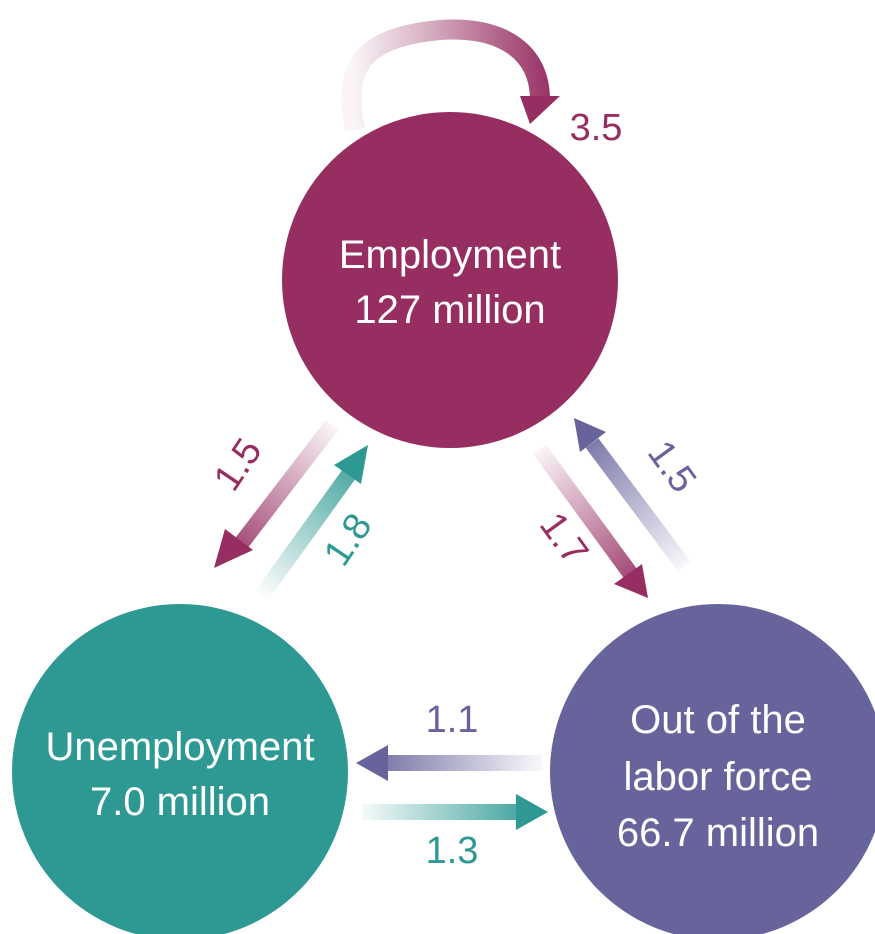 The width and height of the screenshot is (875, 934). I want to click on arrow-employment-to-unemployment, so click(276, 494).